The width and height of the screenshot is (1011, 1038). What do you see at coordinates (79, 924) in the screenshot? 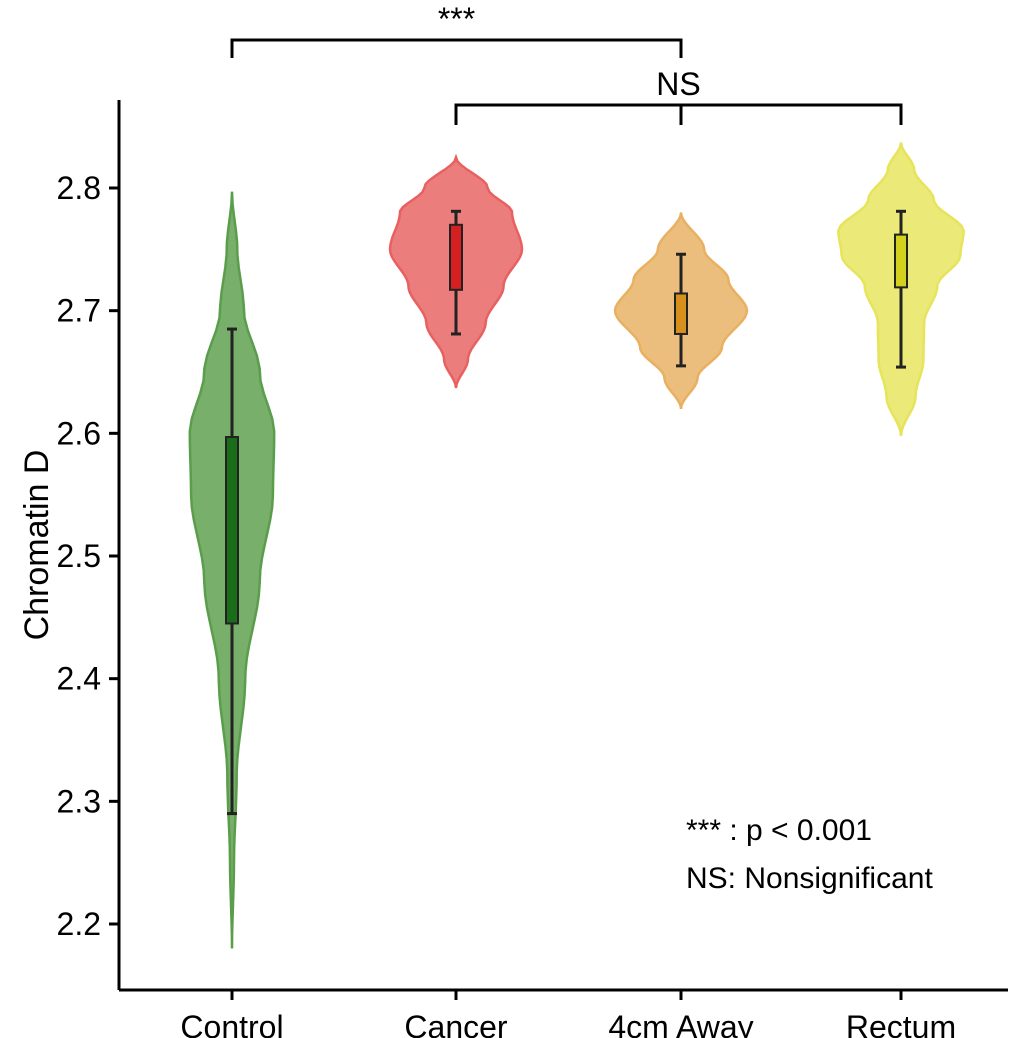
I see `y-tick-label: 2.2` at bounding box center [79, 924].